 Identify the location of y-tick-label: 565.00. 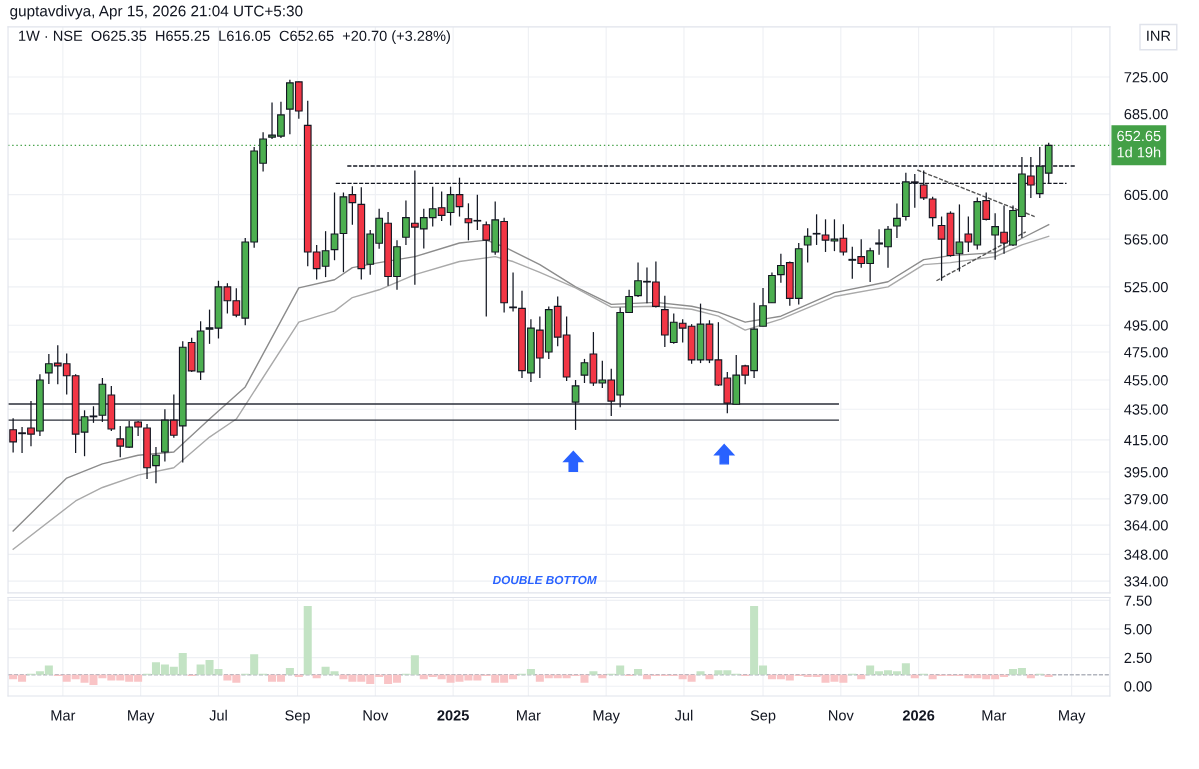
(1146, 239).